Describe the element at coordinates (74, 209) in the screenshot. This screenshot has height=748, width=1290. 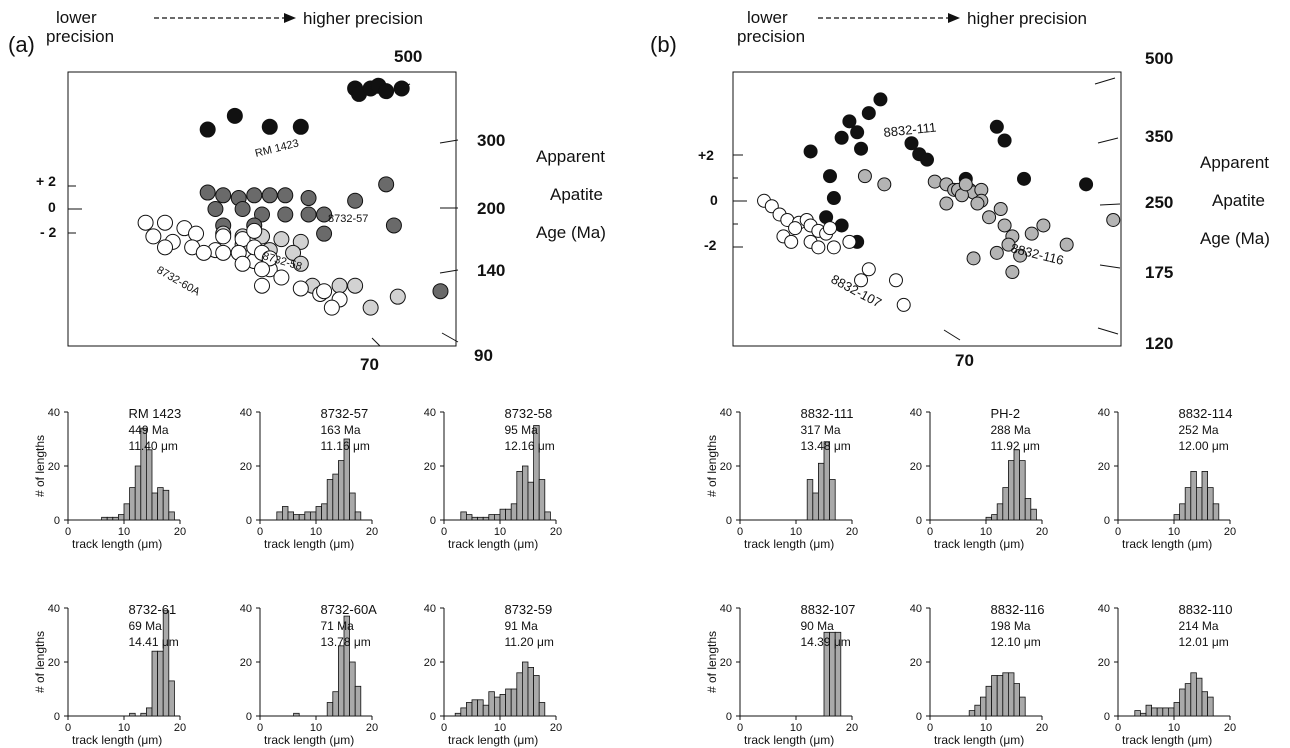
I see `z-scale-a` at that location.